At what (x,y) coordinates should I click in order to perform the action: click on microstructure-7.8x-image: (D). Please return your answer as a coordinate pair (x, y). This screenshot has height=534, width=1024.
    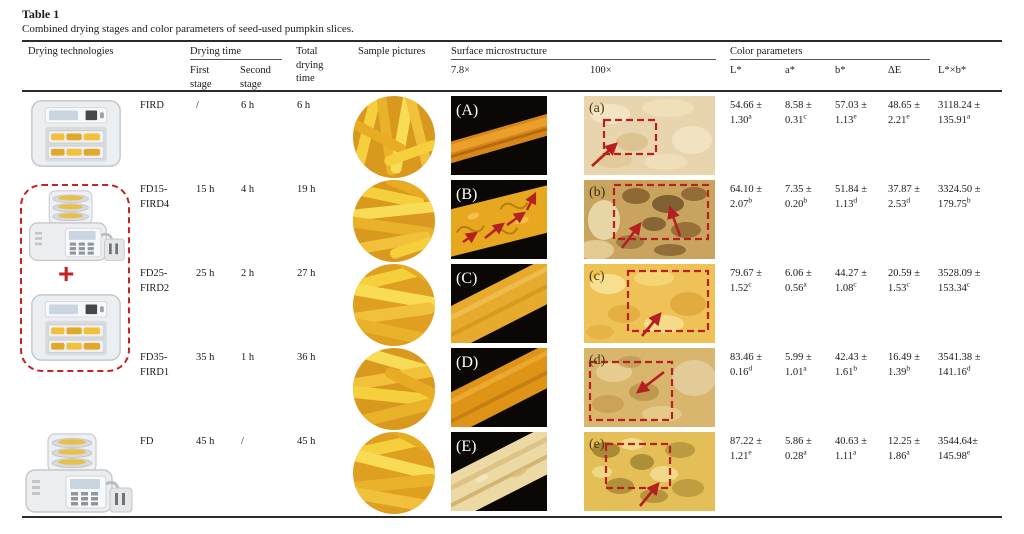
    Looking at the image, I should click on (499, 387).